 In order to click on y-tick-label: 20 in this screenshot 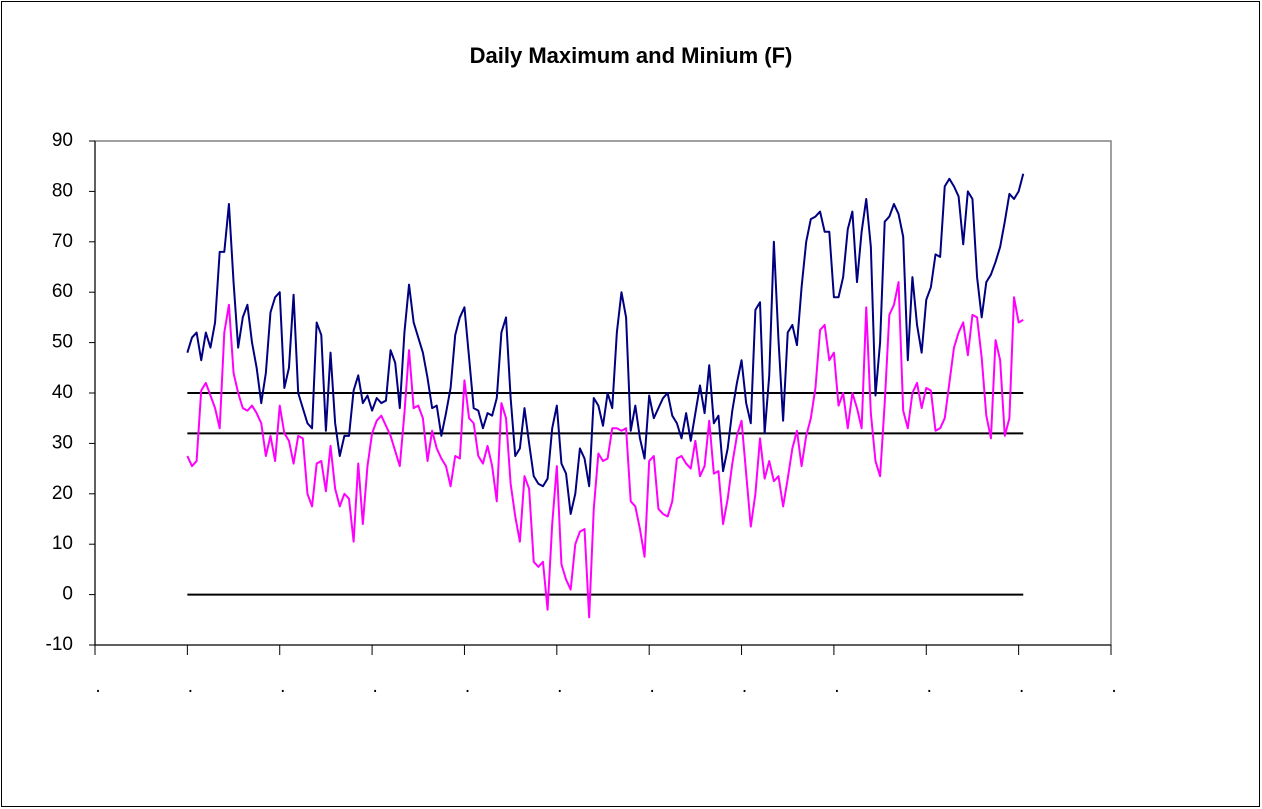, I will do `click(62, 493)`.